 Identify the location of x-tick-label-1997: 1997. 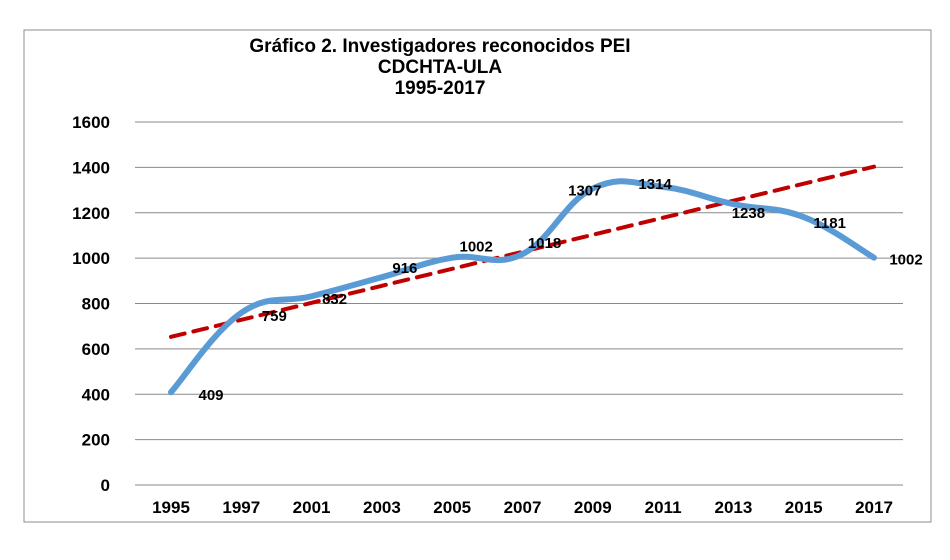
(241, 507).